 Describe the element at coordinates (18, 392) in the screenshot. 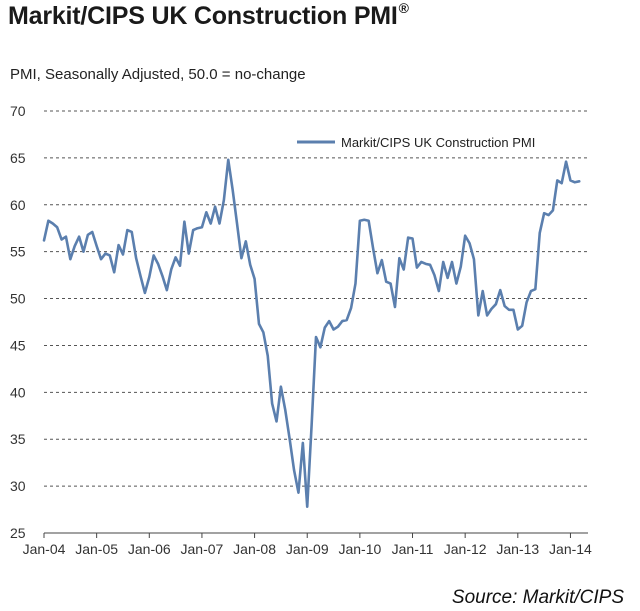

I see `y-tick-label: 40` at that location.